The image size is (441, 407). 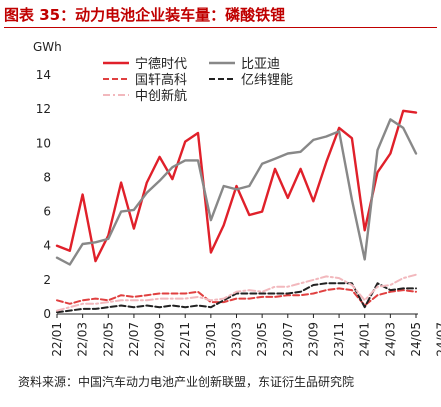 I want to click on y-tick-label: 2, so click(x=47, y=280).